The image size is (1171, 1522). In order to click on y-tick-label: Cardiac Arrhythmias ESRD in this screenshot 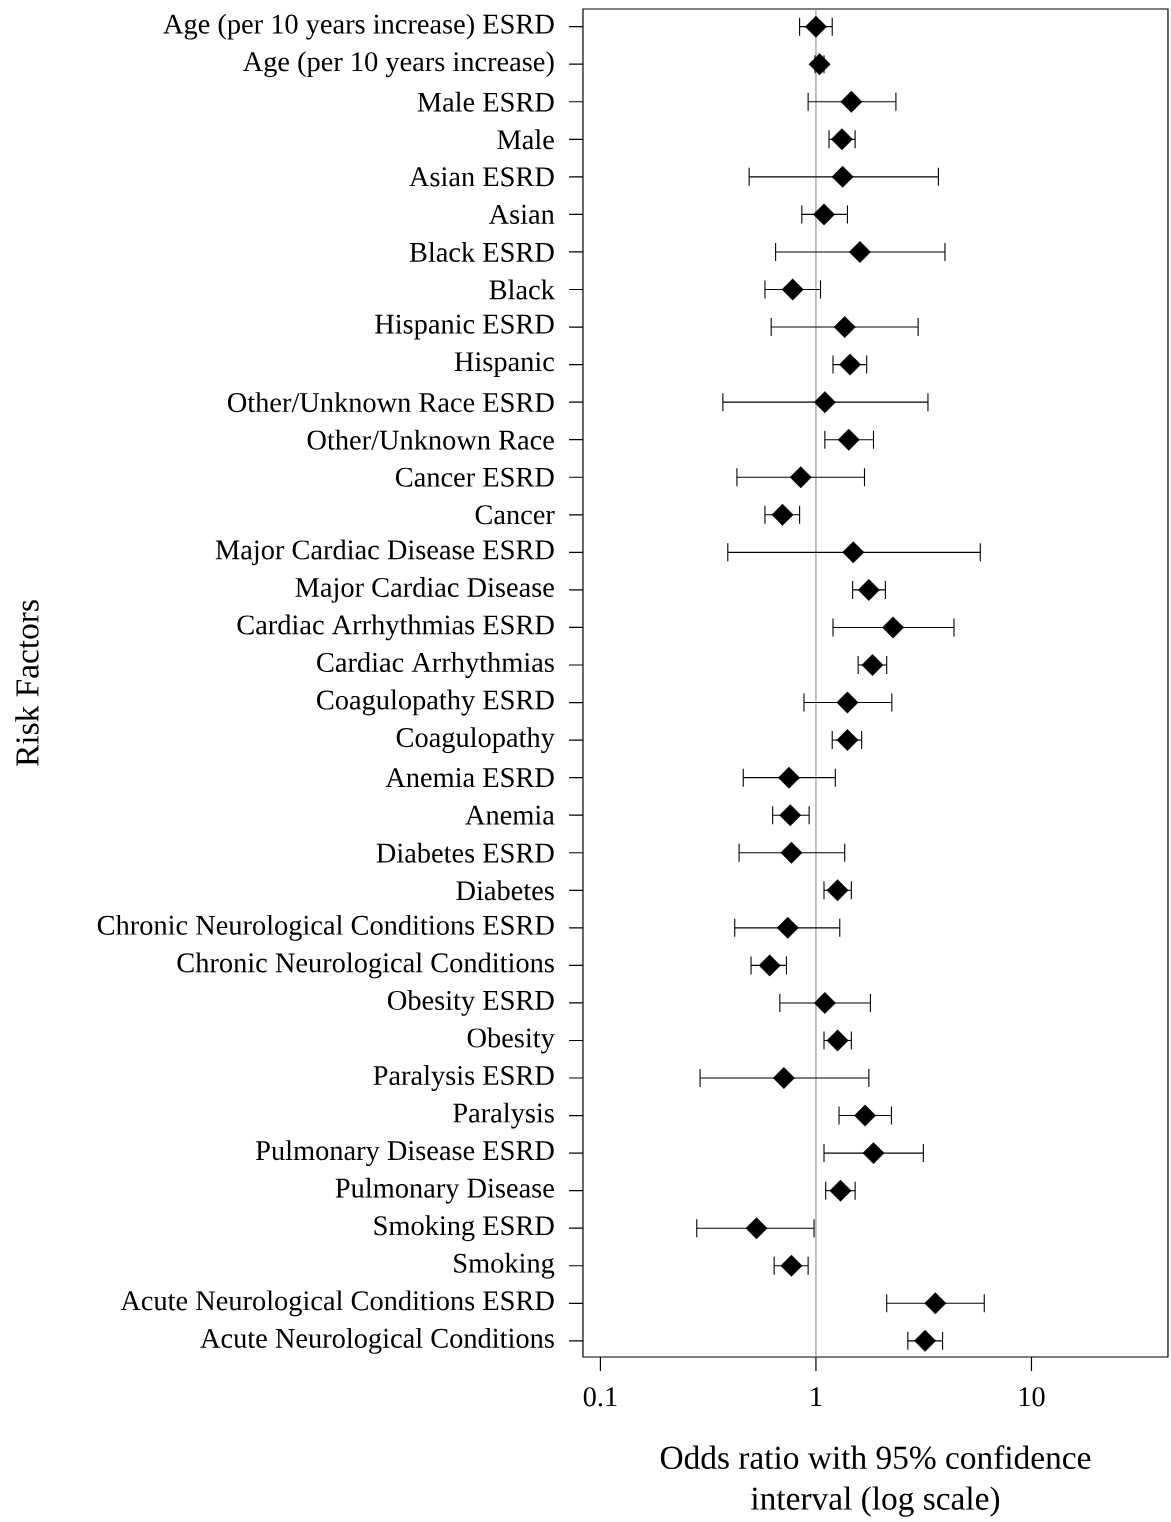, I will do `click(395, 627)`.